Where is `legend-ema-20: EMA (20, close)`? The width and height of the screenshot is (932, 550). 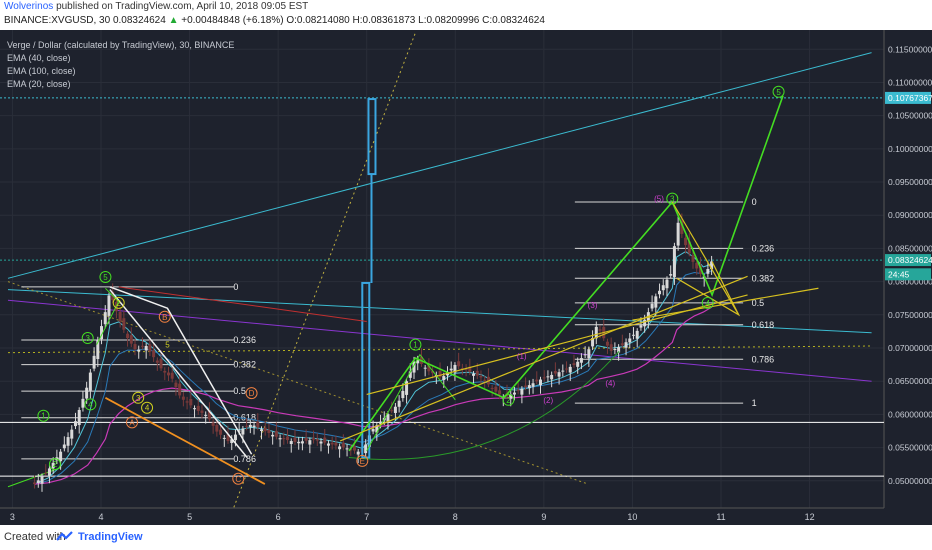 legend-ema-20: EMA (20, close) is located at coordinates (39, 84).